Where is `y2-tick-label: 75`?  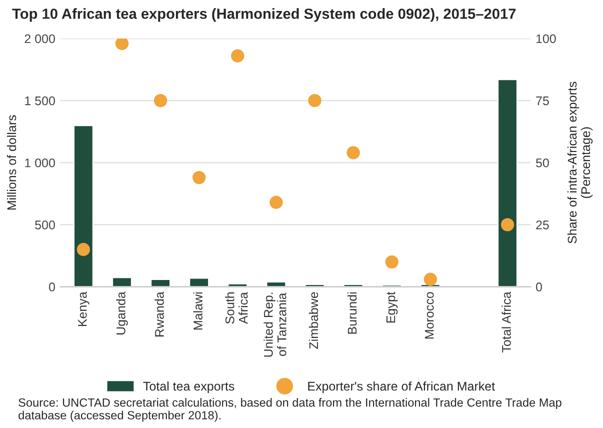
y2-tick-label: 75 is located at coordinates (542, 101).